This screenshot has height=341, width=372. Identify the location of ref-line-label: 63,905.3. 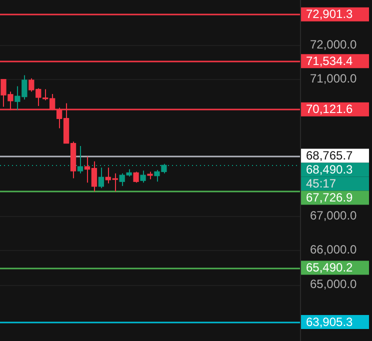
(330, 321).